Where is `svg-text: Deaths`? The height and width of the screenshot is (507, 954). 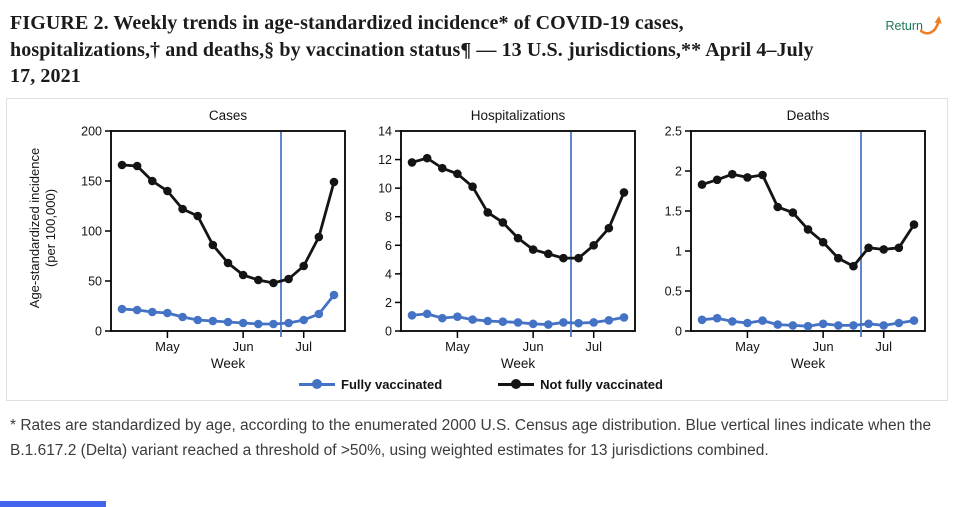
svg-text: Deaths is located at coordinates (808, 115).